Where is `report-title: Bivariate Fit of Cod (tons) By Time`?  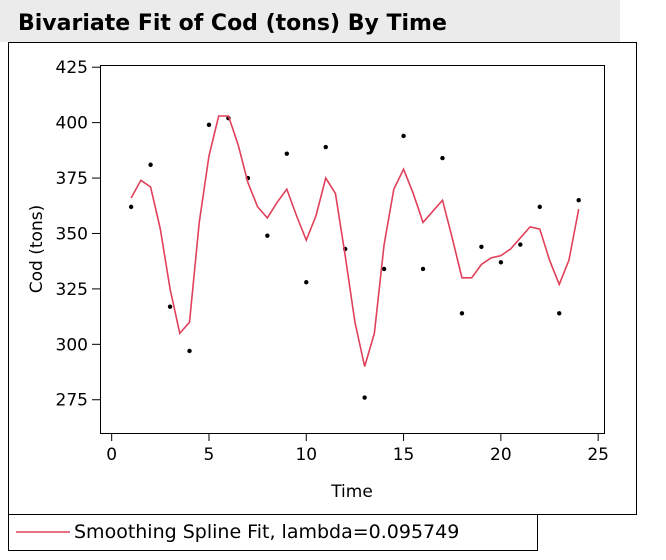 report-title: Bivariate Fit of Cod (tons) By Time is located at coordinates (232, 23).